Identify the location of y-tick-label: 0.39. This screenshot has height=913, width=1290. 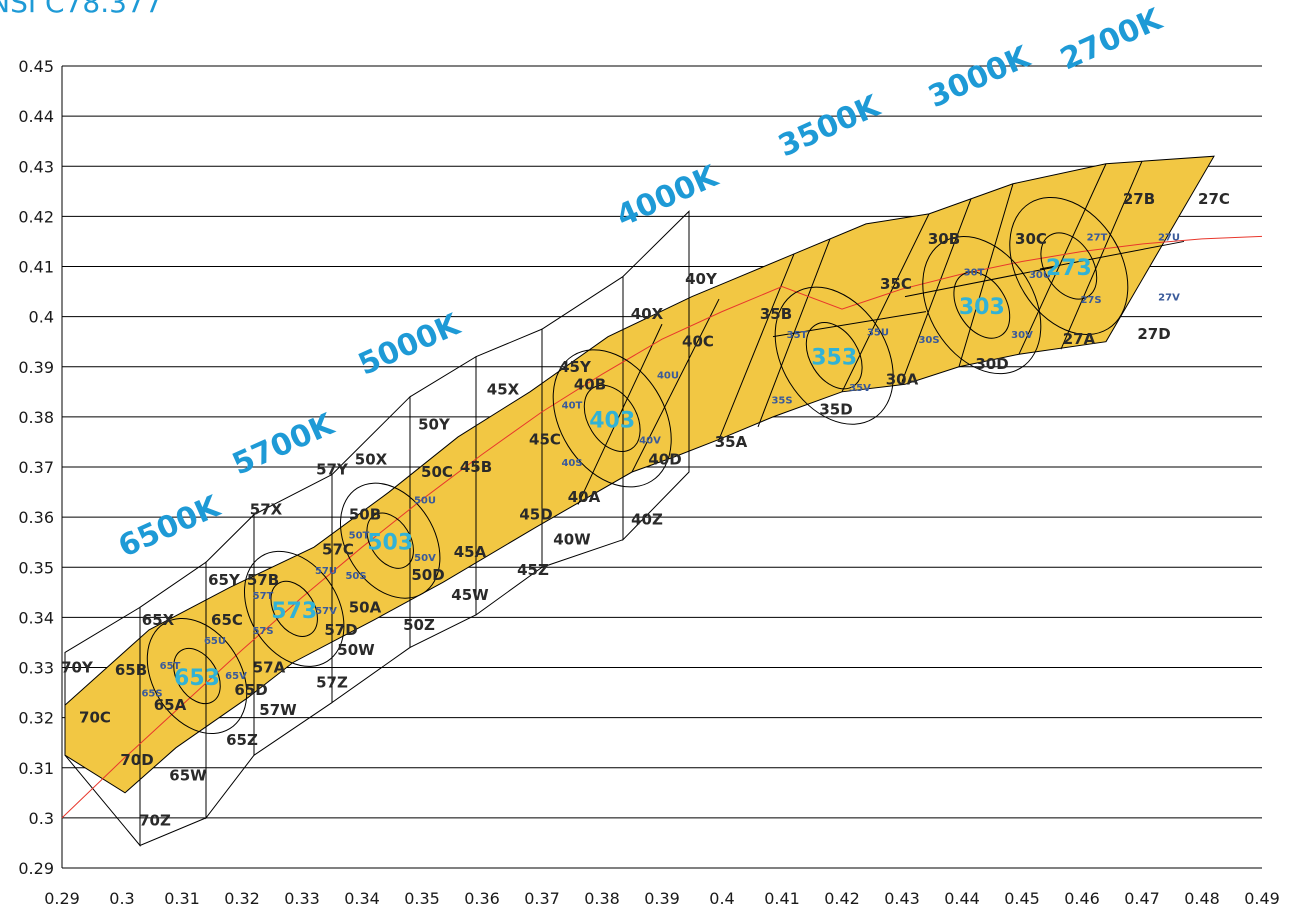
(36, 367).